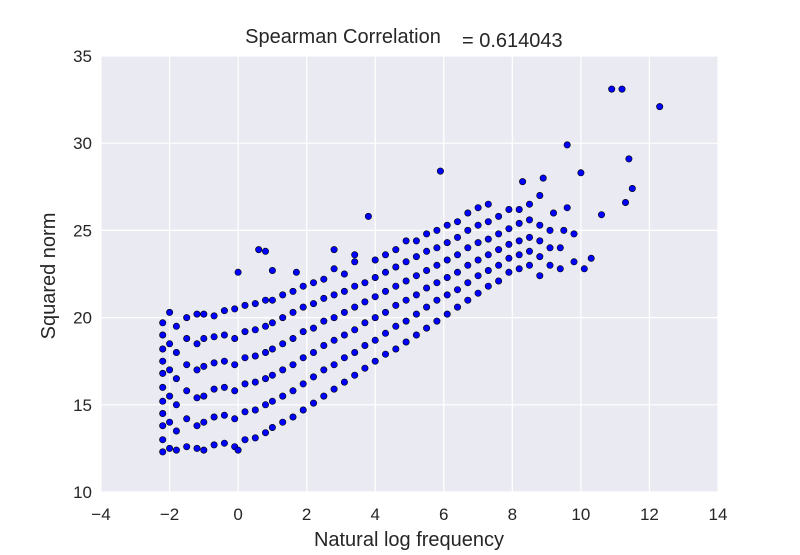 Image resolution: width=800 pixels, height=555 pixels. Describe the element at coordinates (443, 514) in the screenshot. I see `x-tick-label: 6` at that location.